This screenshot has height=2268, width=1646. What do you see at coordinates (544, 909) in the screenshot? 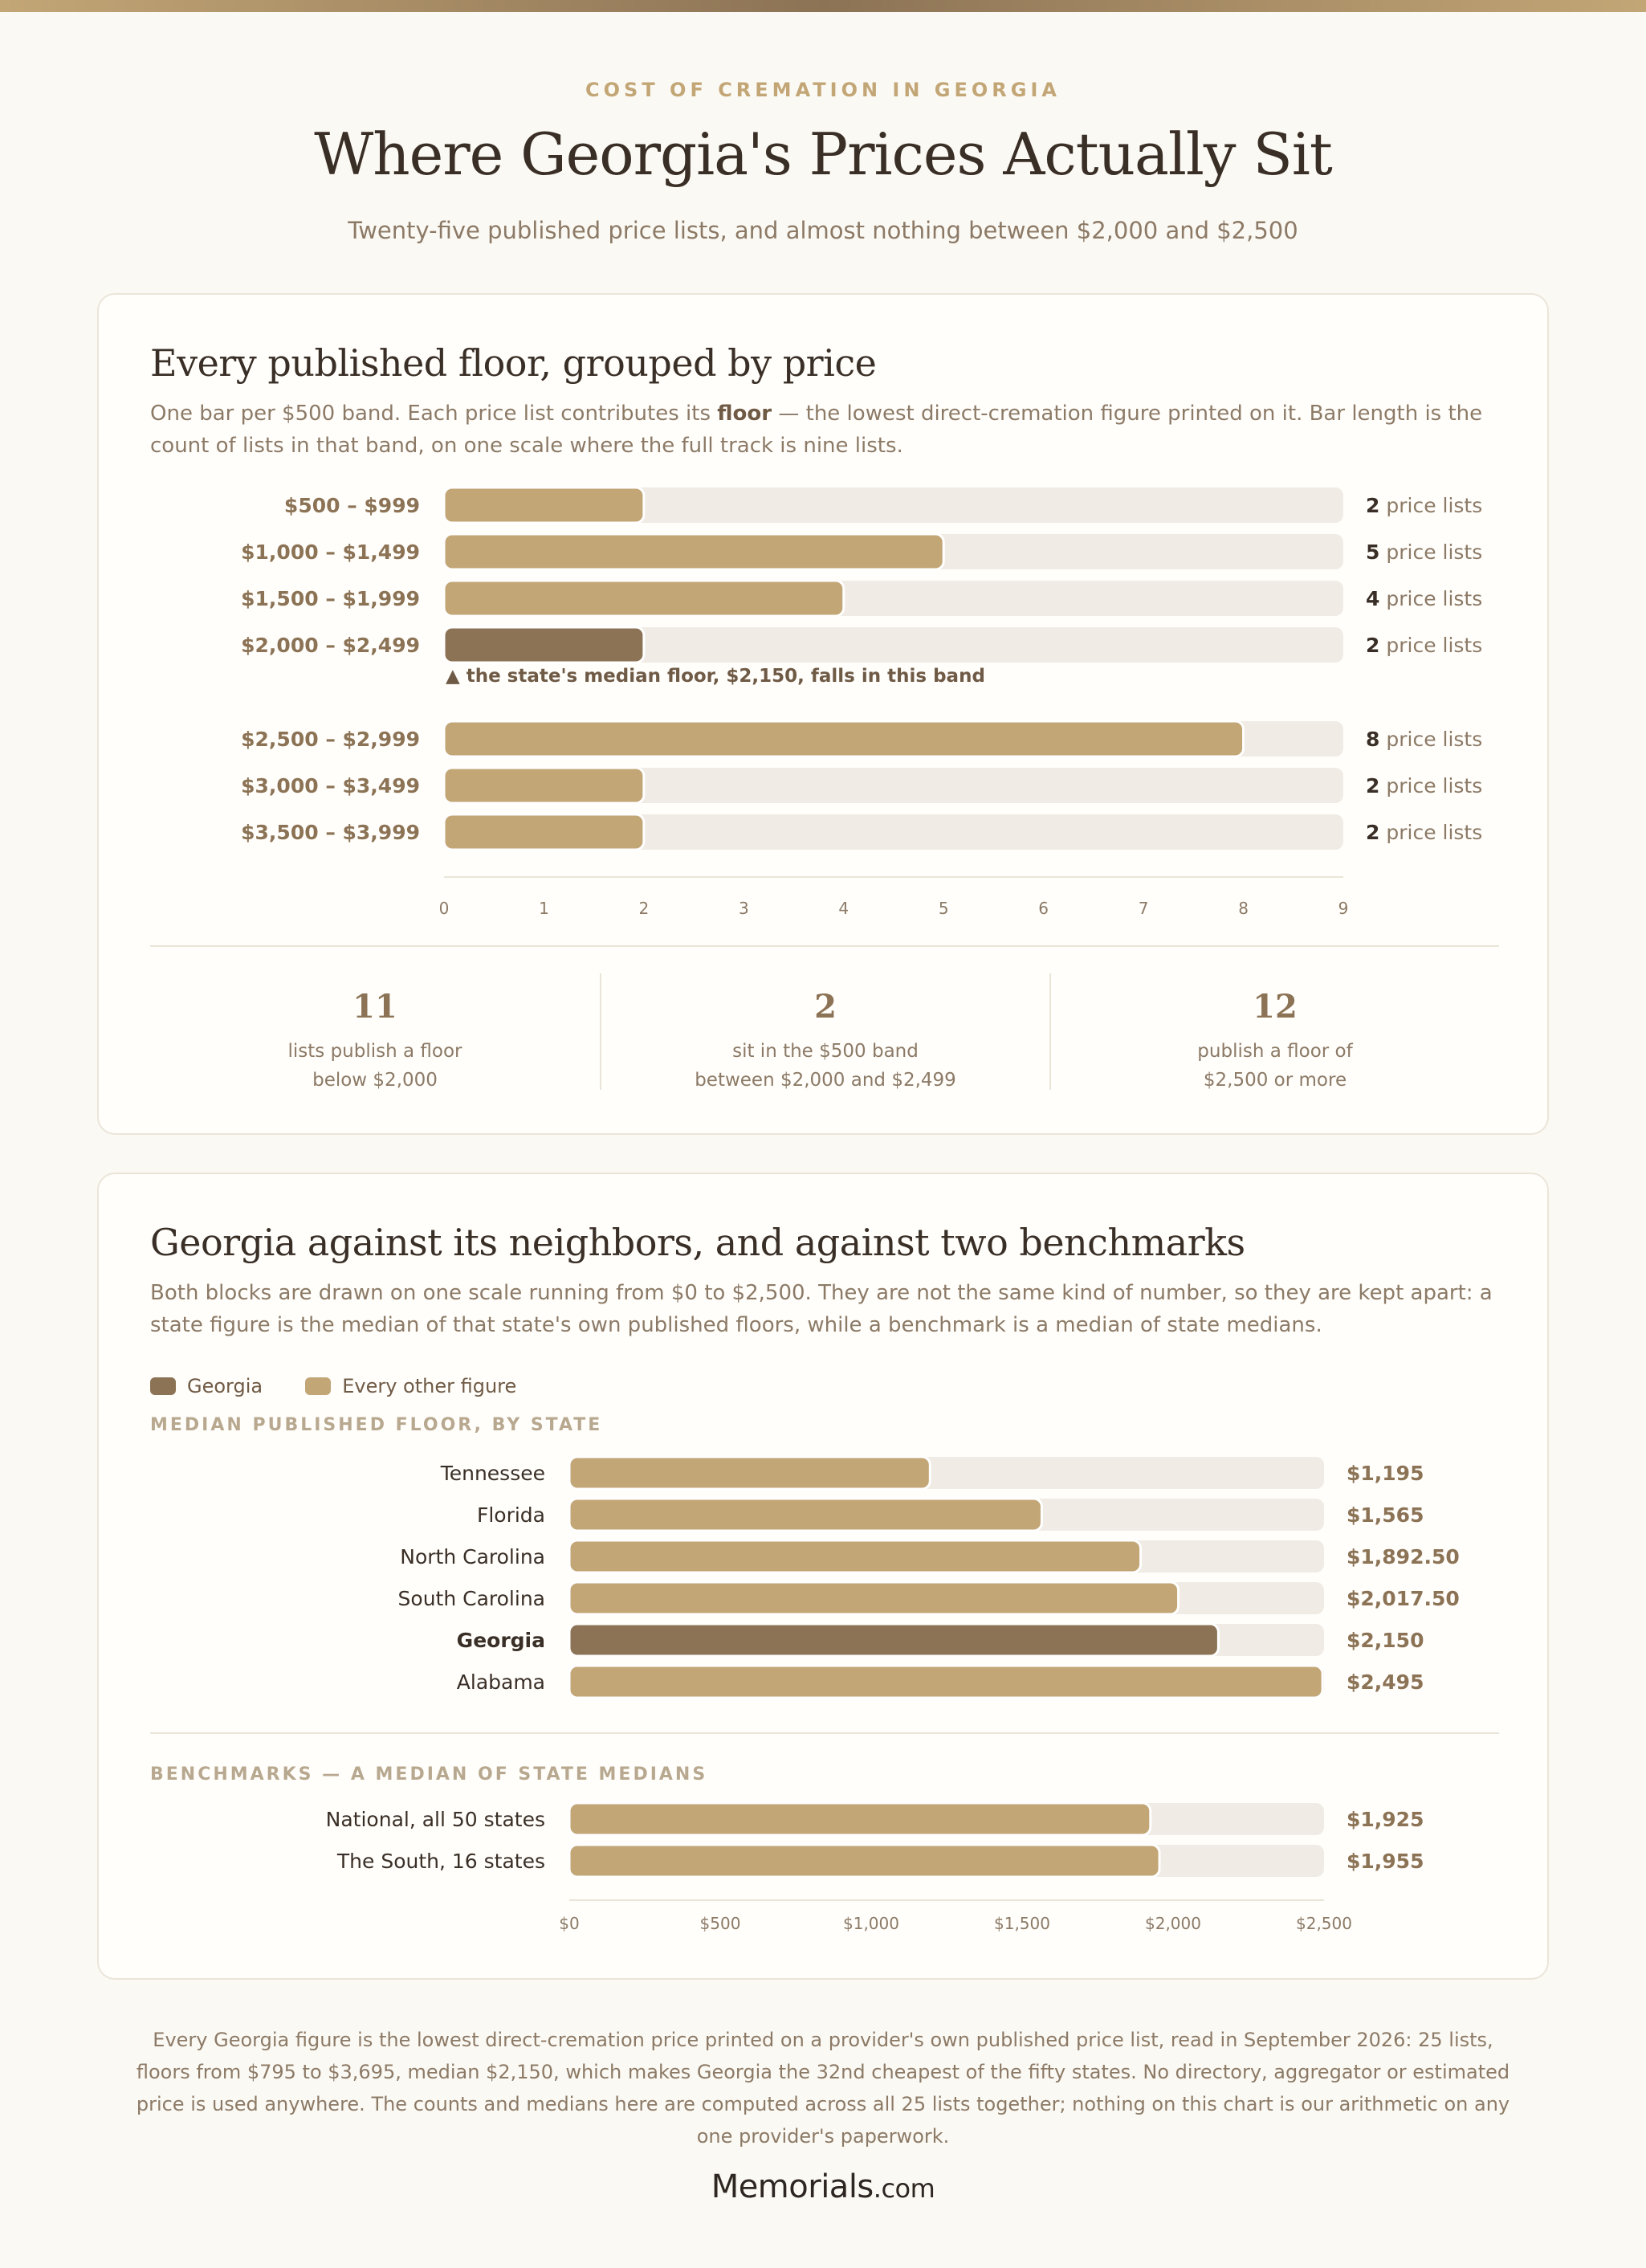
I see `x-tick-label: 1` at bounding box center [544, 909].